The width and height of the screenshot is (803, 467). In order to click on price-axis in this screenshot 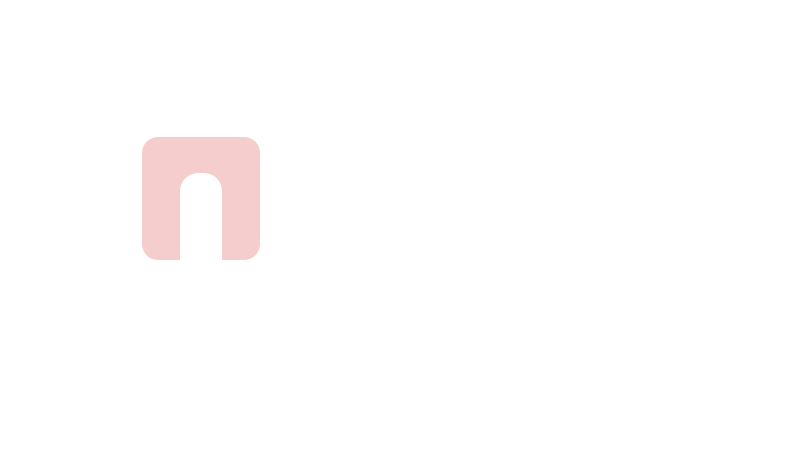, I will do `click(778, 202)`.